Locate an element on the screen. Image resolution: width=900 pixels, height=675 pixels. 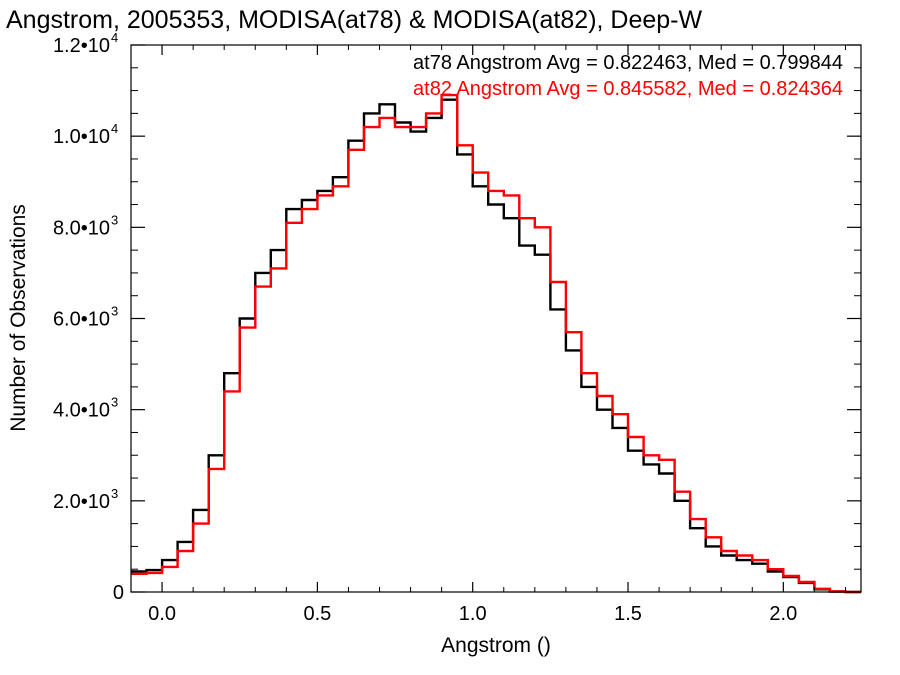
y-tick-label: 1.0•10 is located at coordinates (81, 137).